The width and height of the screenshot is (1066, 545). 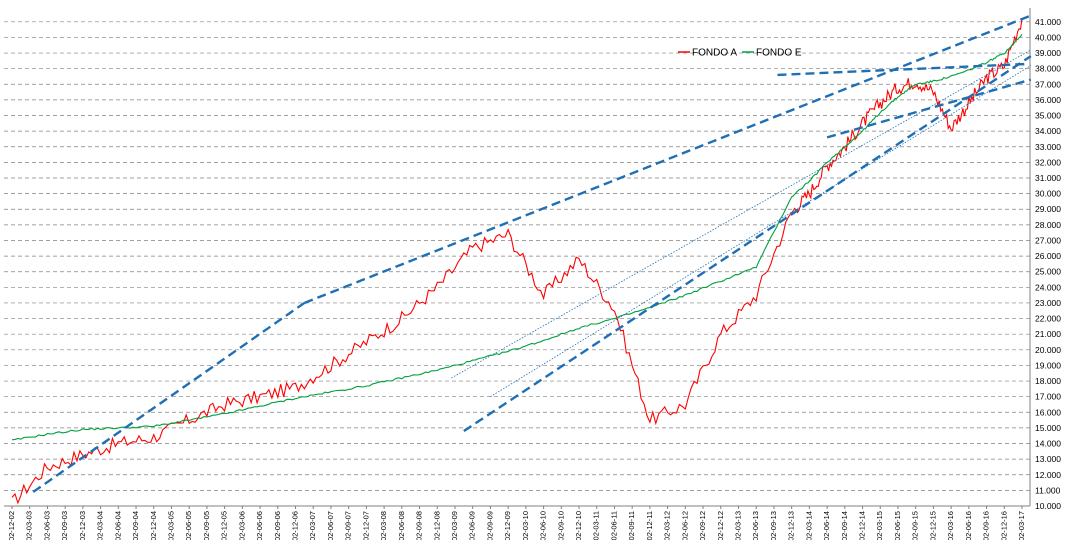 What do you see at coordinates (791, 525) in the screenshot?
I see `x-tick-label: 02-12-13` at bounding box center [791, 525].